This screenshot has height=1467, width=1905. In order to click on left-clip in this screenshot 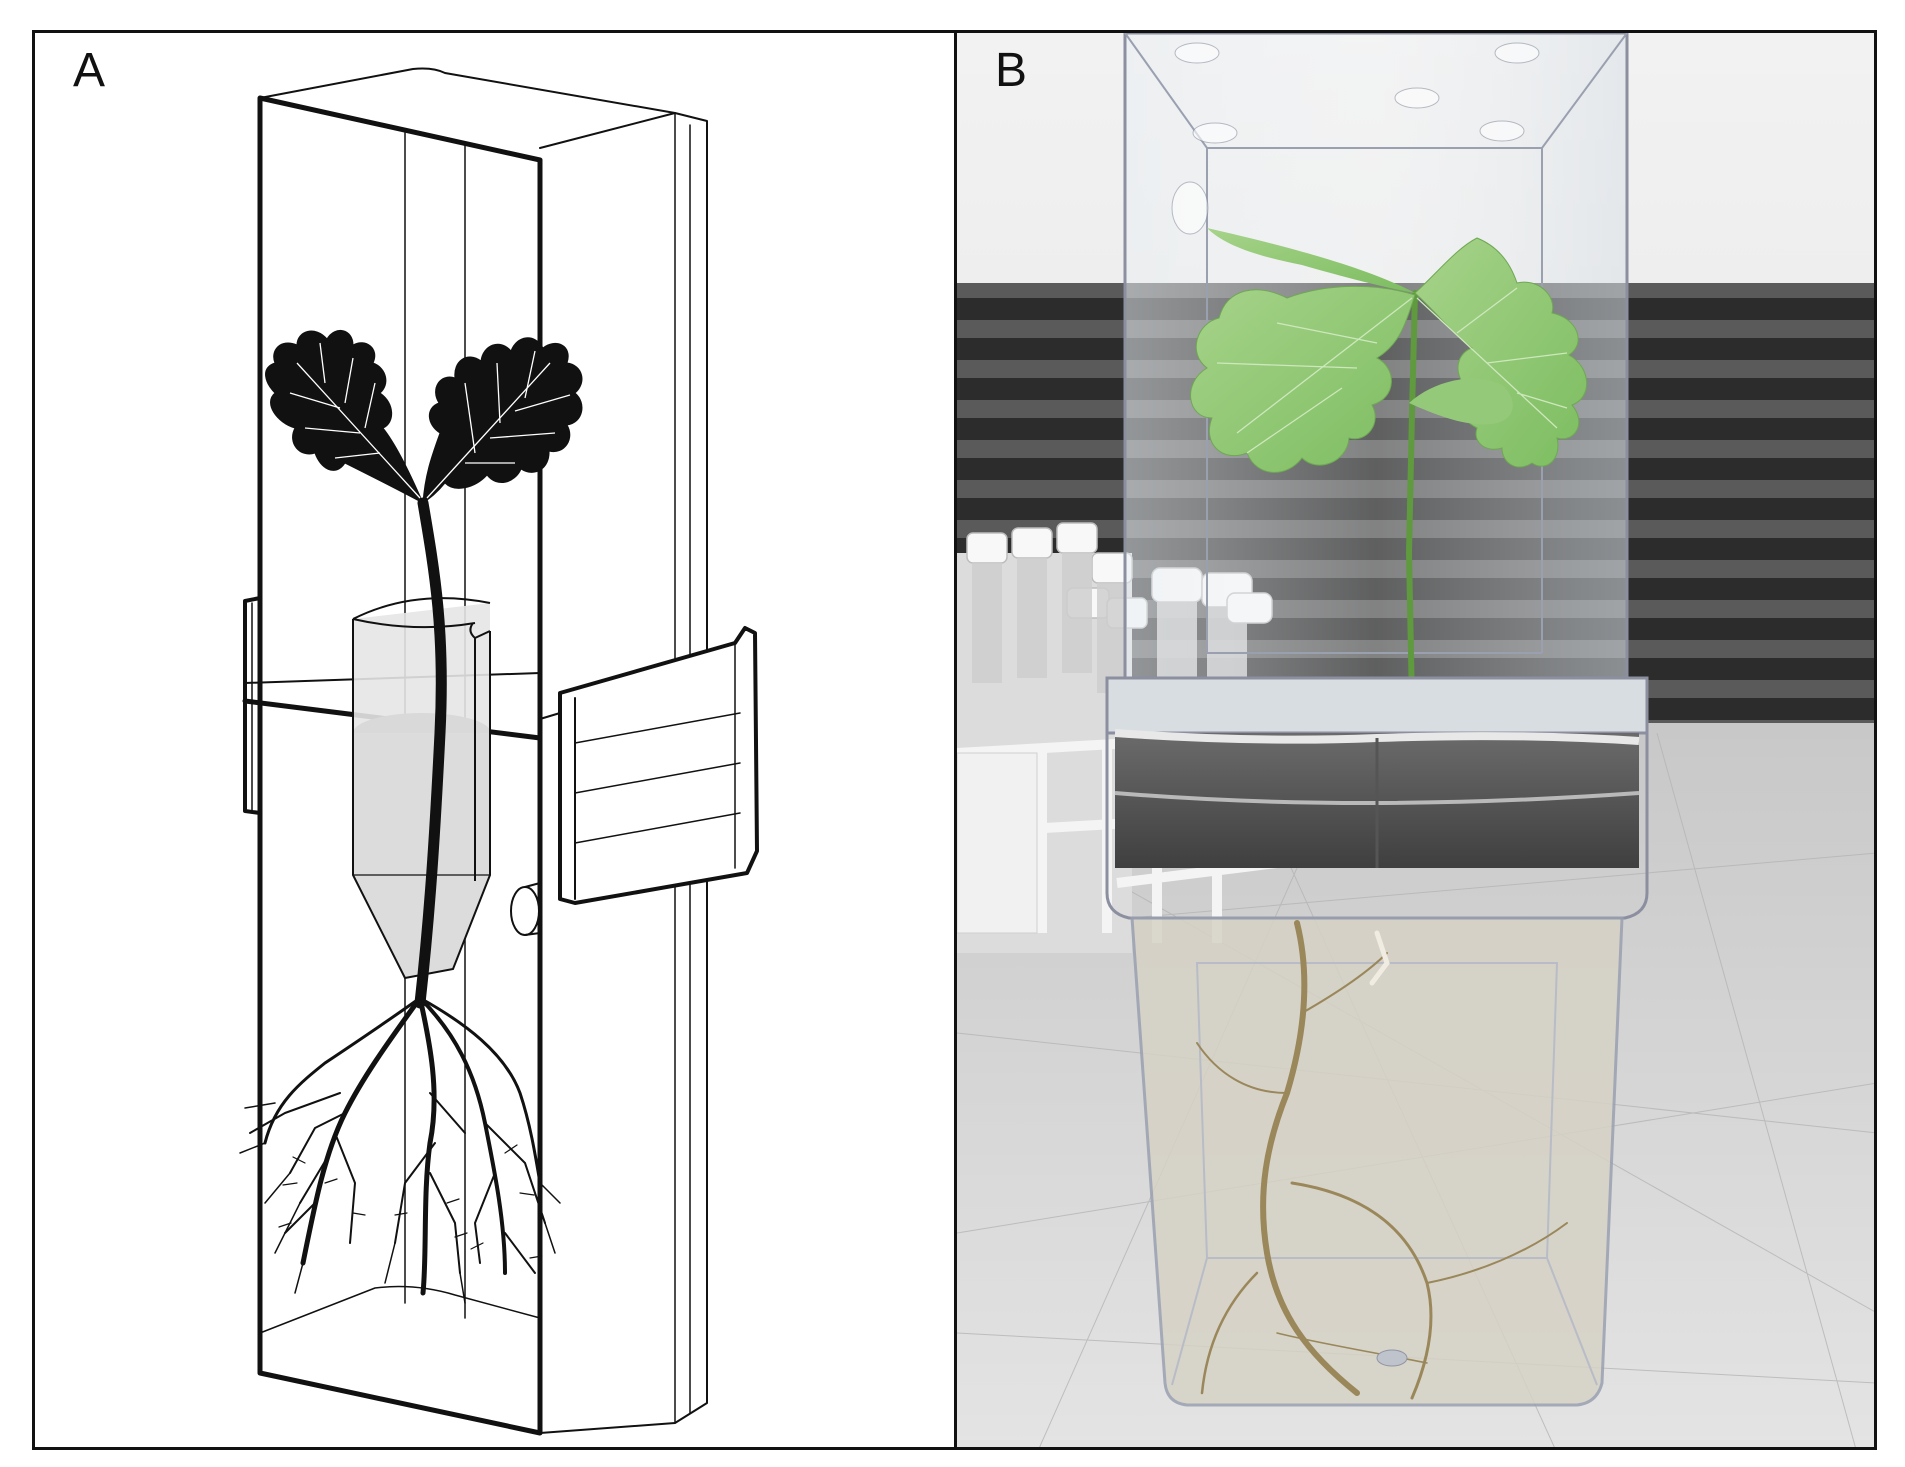, I will do `click(252, 705)`.